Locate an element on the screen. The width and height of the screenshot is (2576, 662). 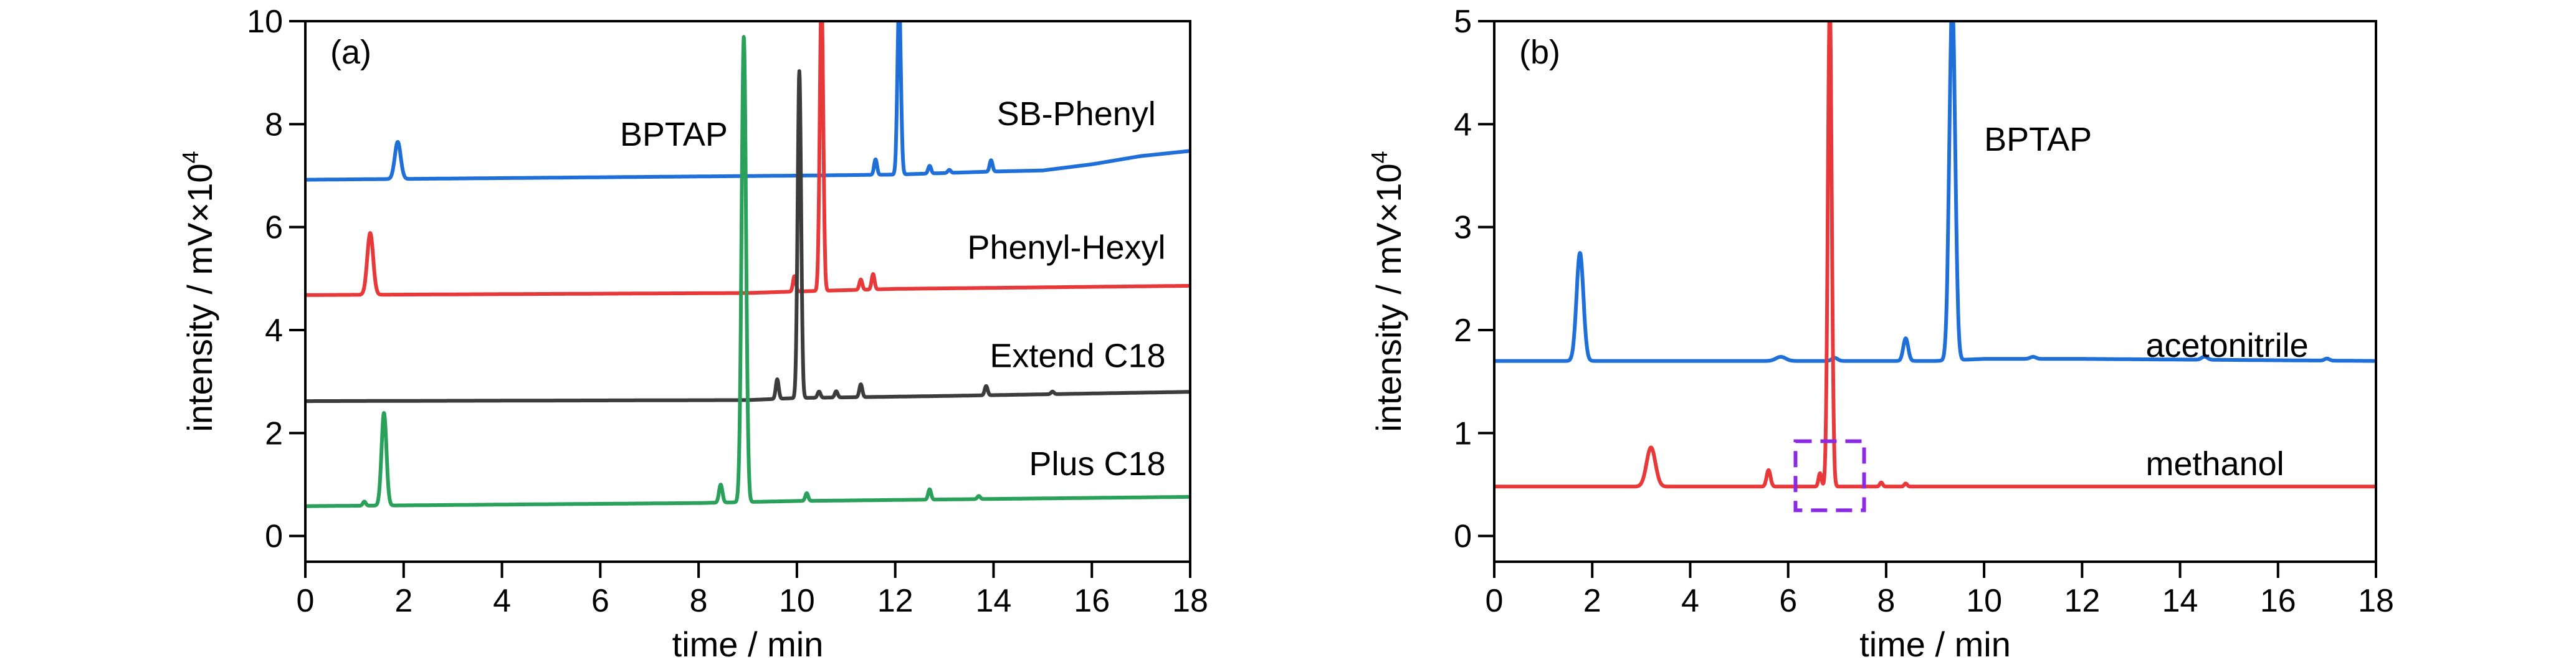
panel-a-annotation: Phenyl-Hexyl is located at coordinates (1066, 248).